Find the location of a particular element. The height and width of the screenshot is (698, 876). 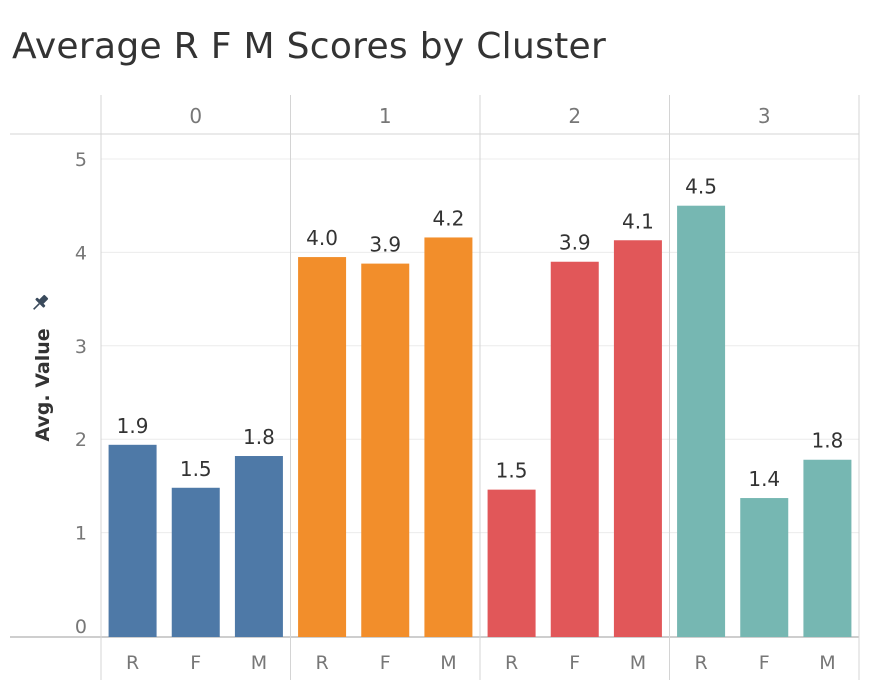

pin-icon is located at coordinates (40, 303).